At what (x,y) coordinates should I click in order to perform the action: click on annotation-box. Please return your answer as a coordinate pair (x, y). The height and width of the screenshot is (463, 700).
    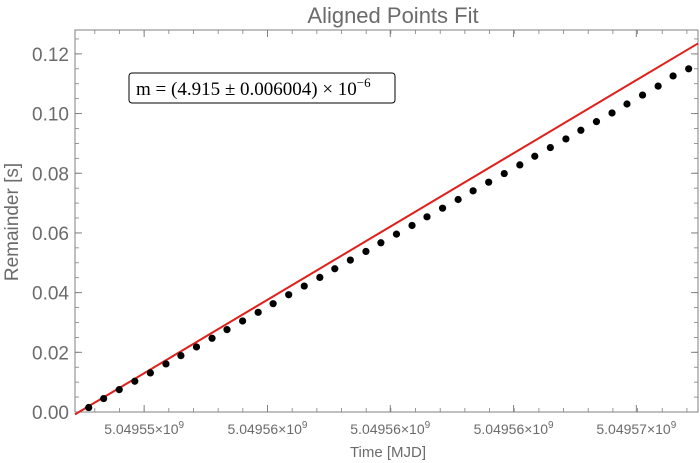
    Looking at the image, I should click on (262, 88).